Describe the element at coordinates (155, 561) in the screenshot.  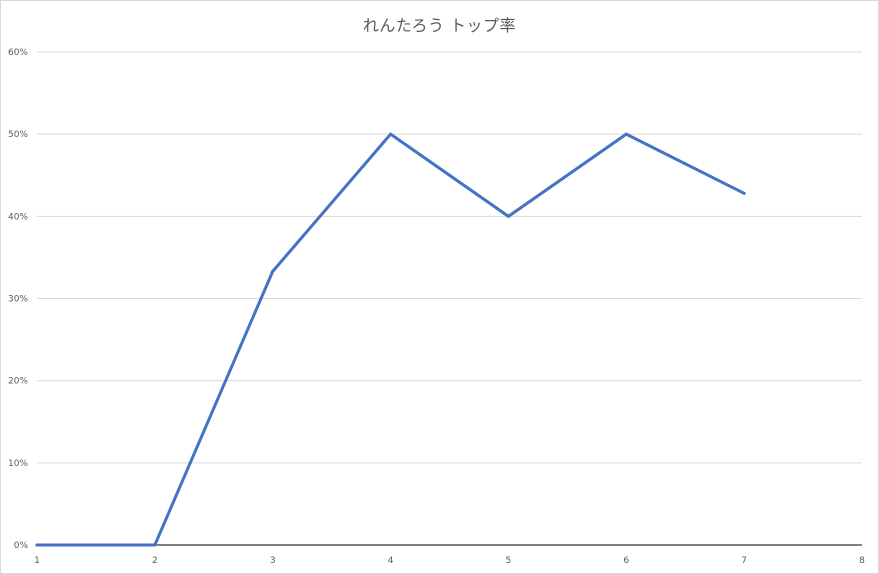
I see `x-tick-label: 2` at that location.